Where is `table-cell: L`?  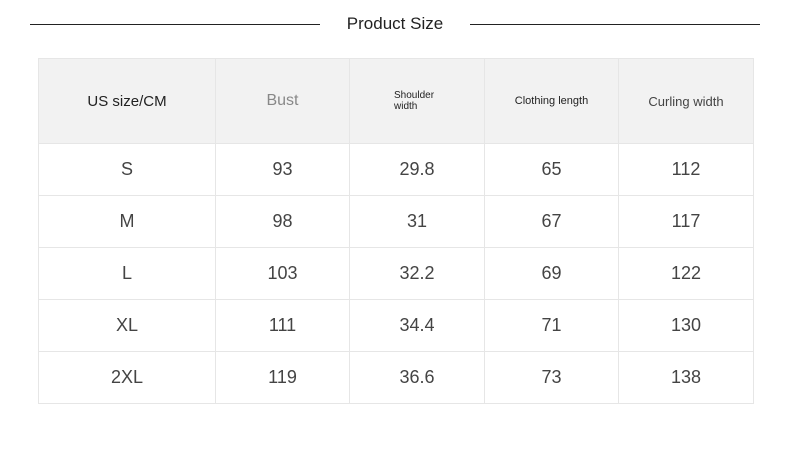 table-cell: L is located at coordinates (127, 273).